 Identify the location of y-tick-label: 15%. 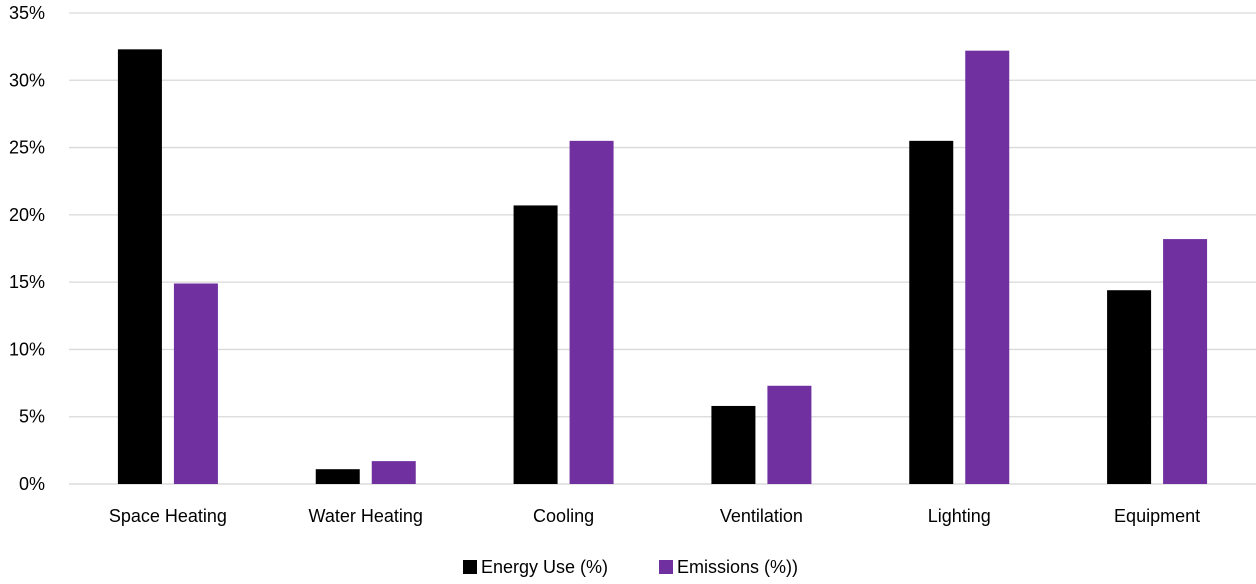
(27, 282).